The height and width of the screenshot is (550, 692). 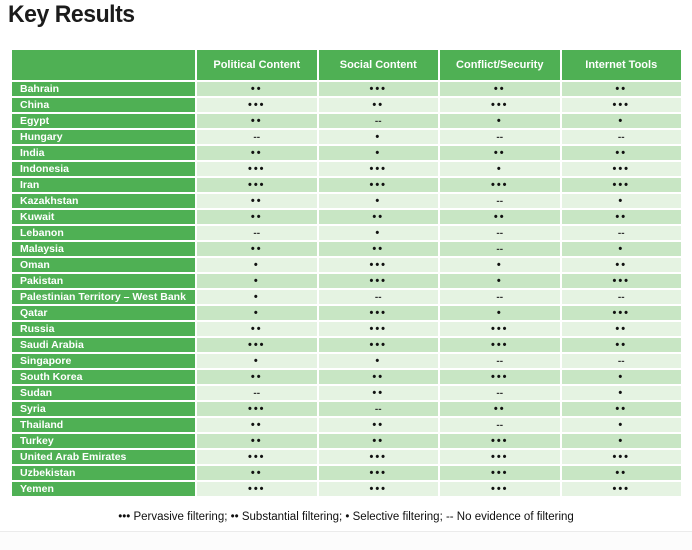 I want to click on table-row: Bahrain •• ••• •• ••, so click(x=346, y=89).